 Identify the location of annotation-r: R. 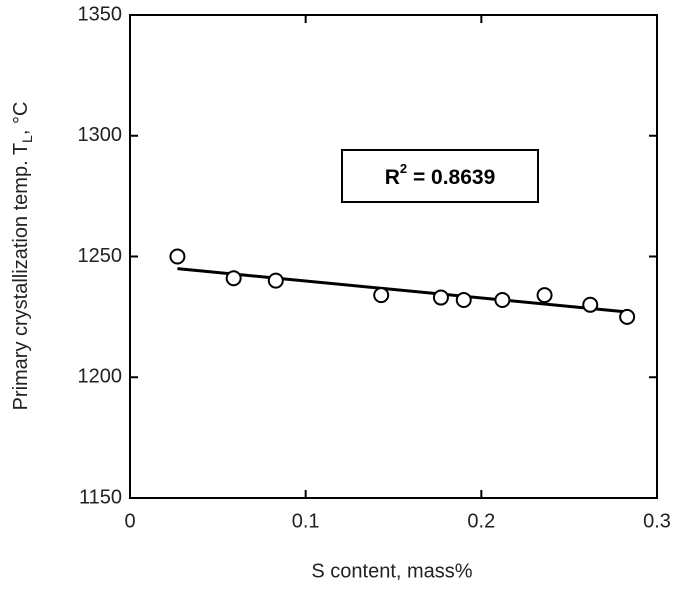
(392, 177).